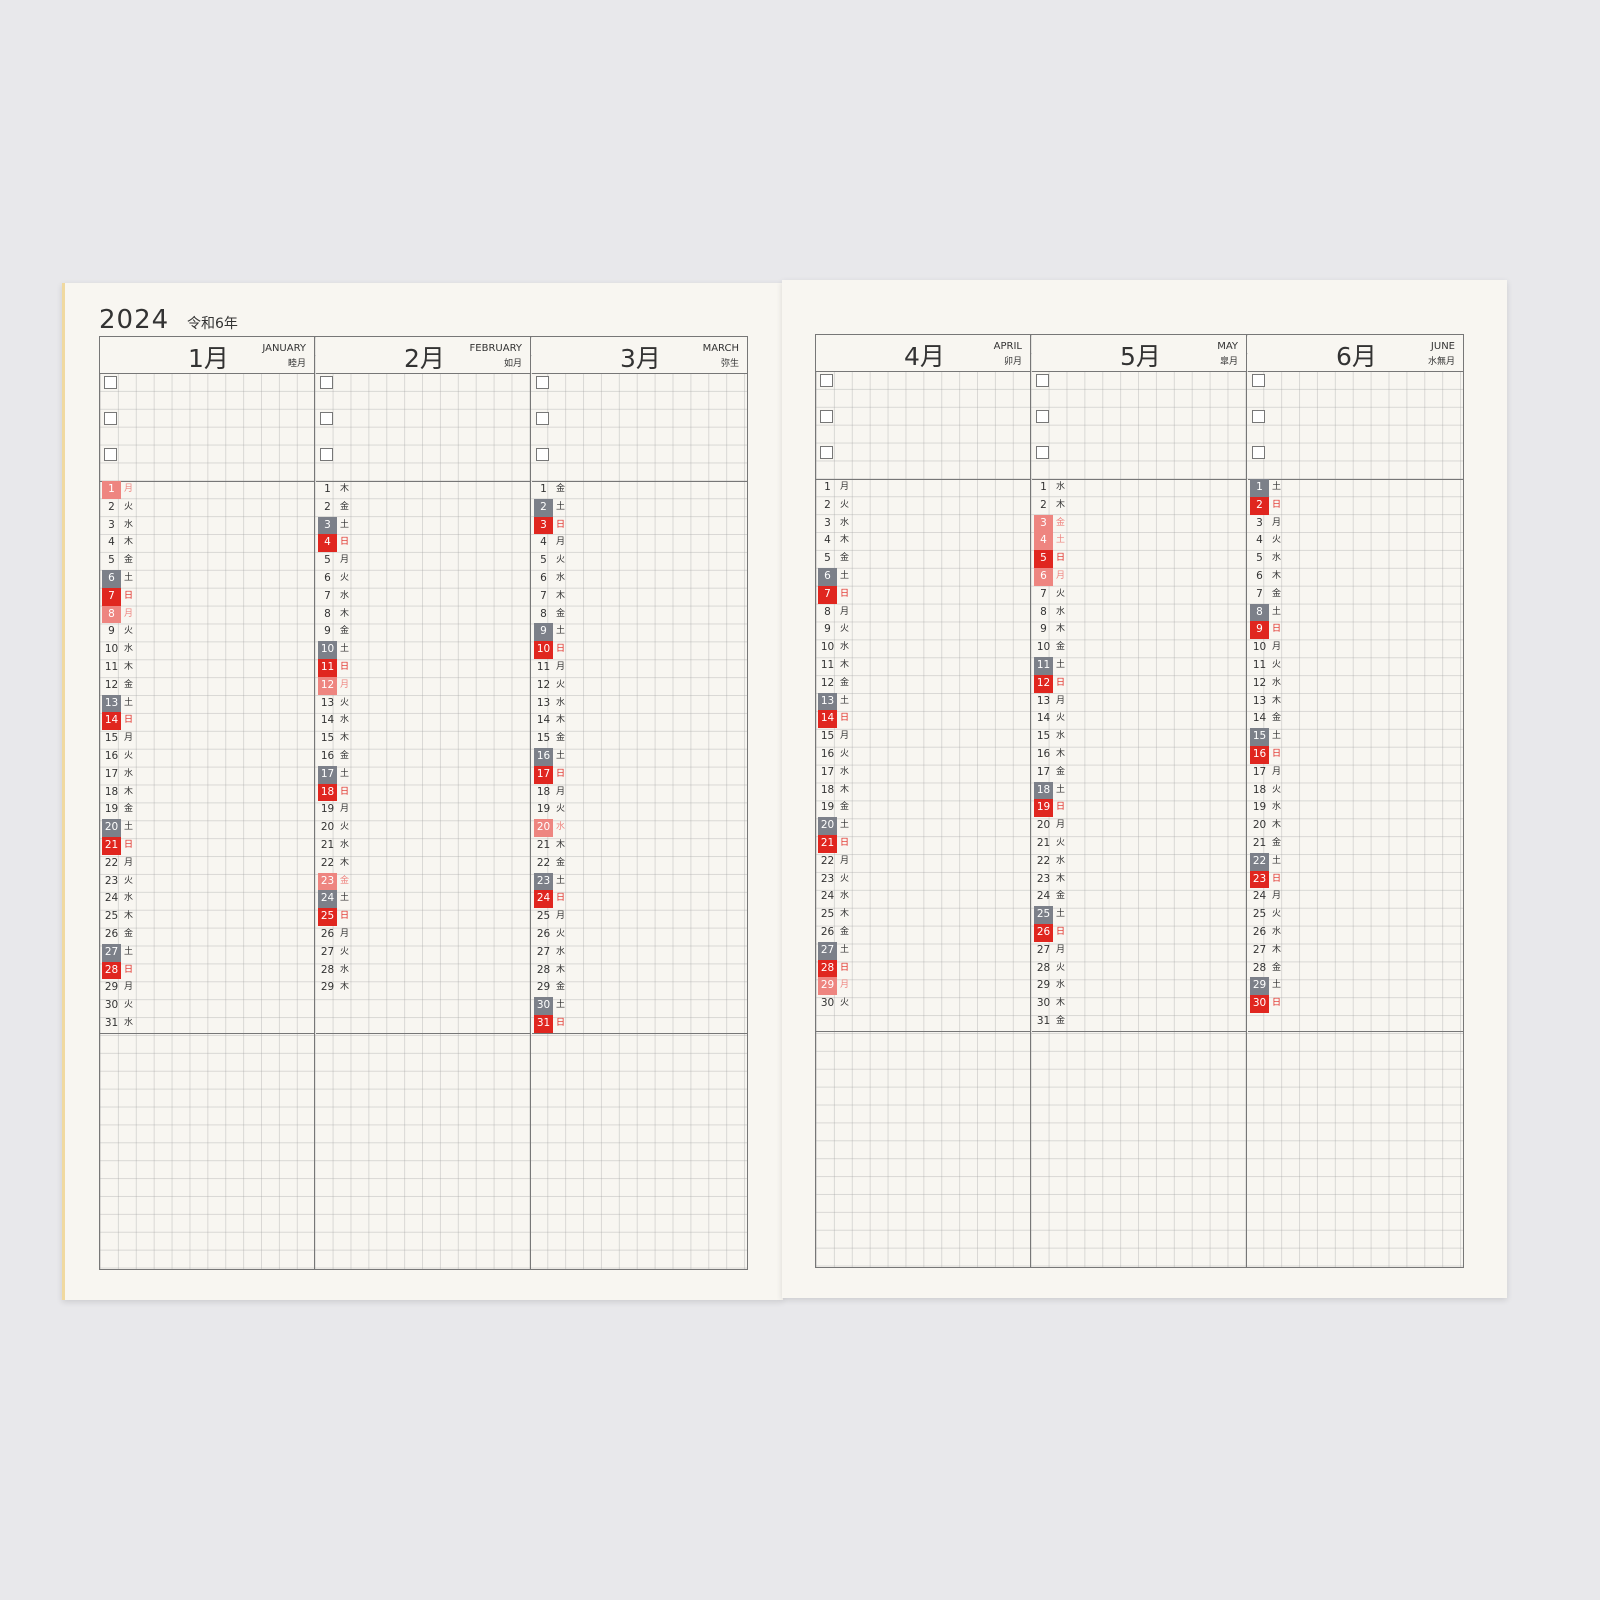 This screenshot has width=1600, height=1600. Describe the element at coordinates (564, 561) in the screenshot. I see `day-row: 5 火` at that location.